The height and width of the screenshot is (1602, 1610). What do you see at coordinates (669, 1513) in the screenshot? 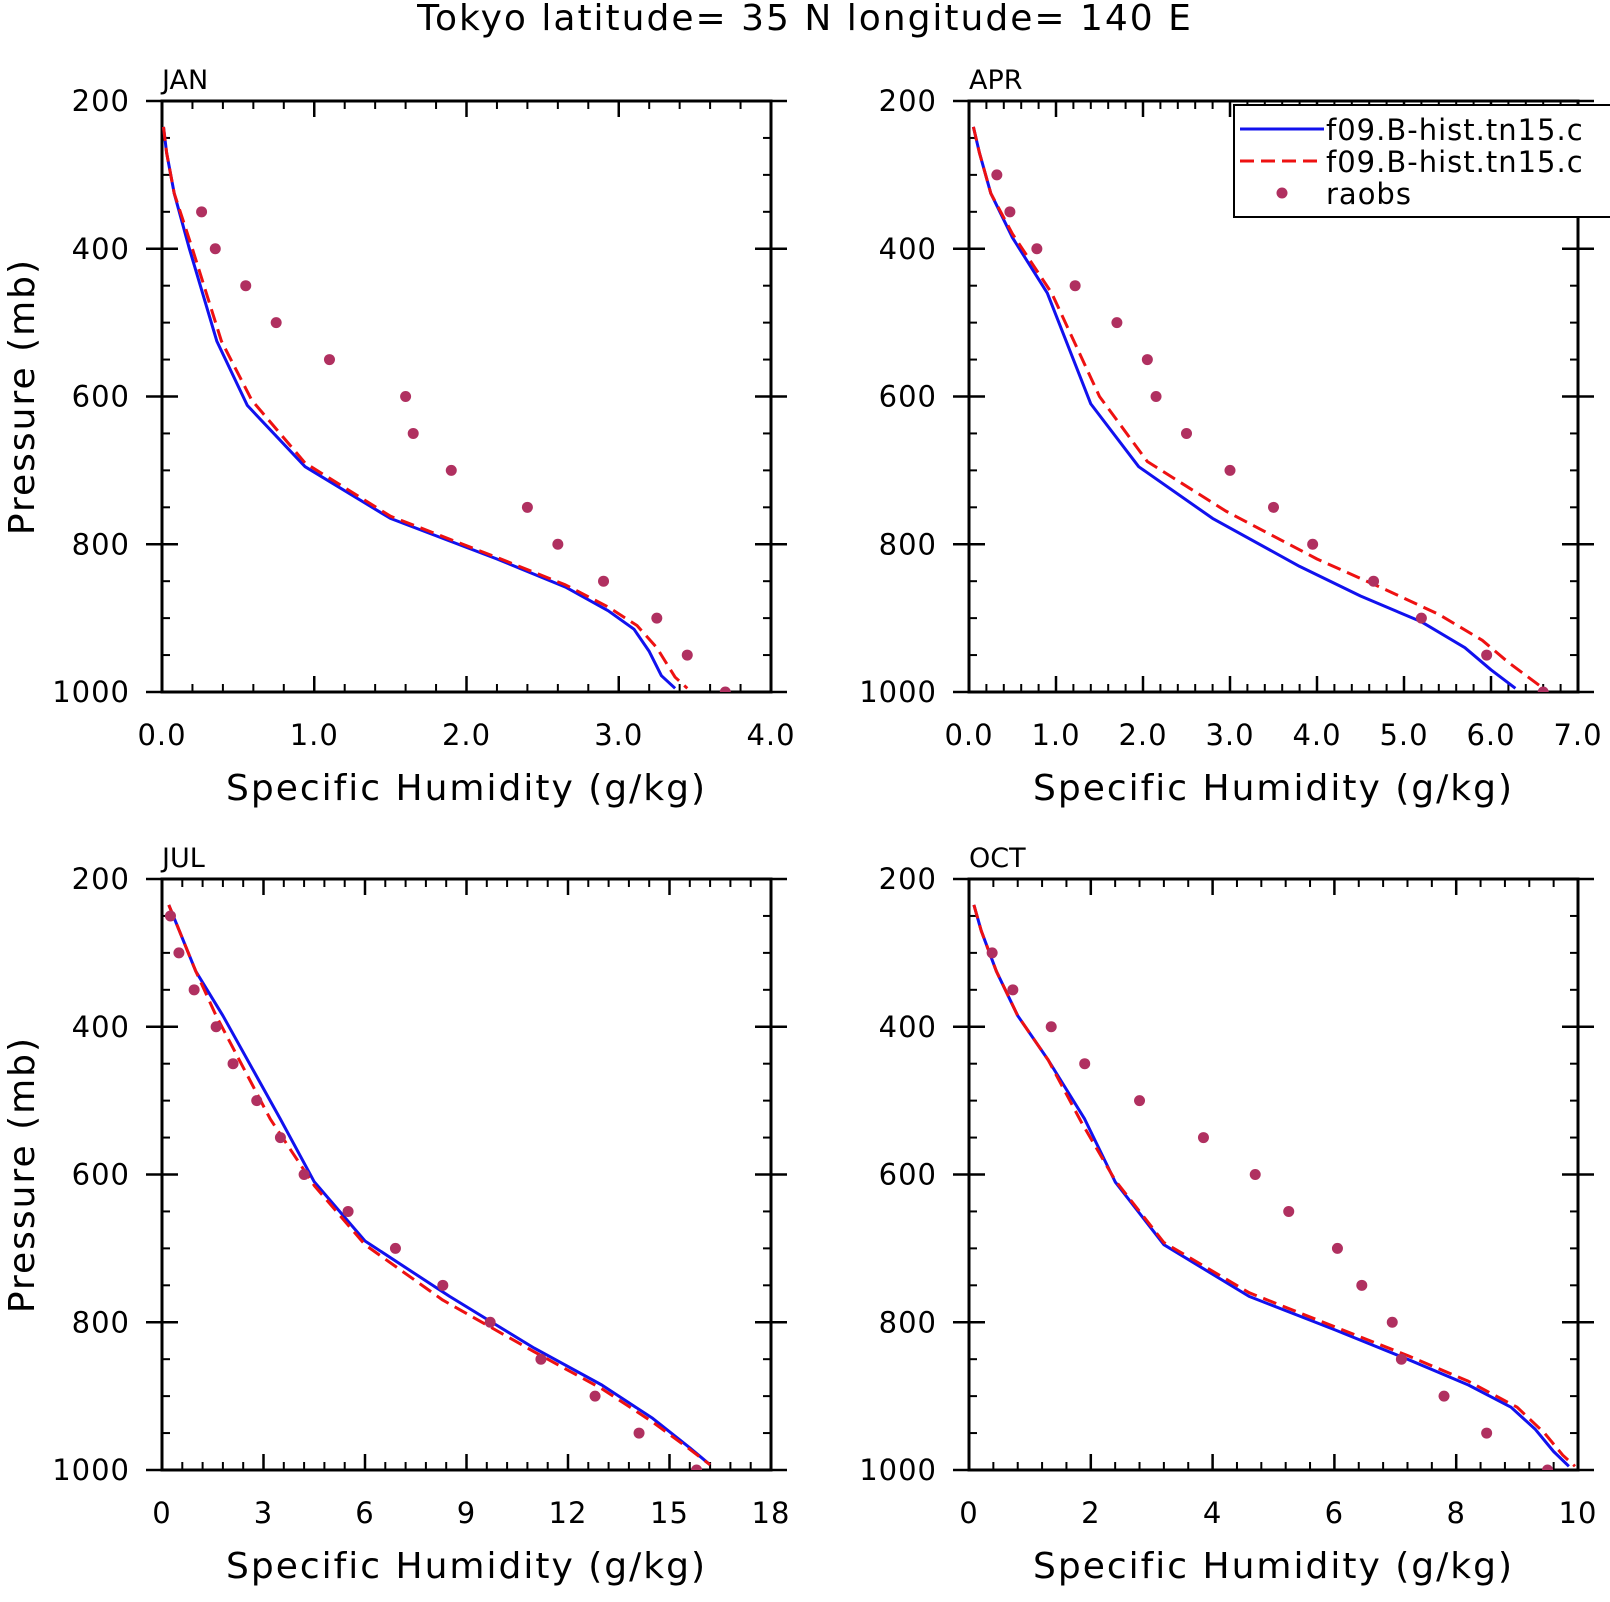
I see `x-tick-label: 15` at bounding box center [669, 1513].